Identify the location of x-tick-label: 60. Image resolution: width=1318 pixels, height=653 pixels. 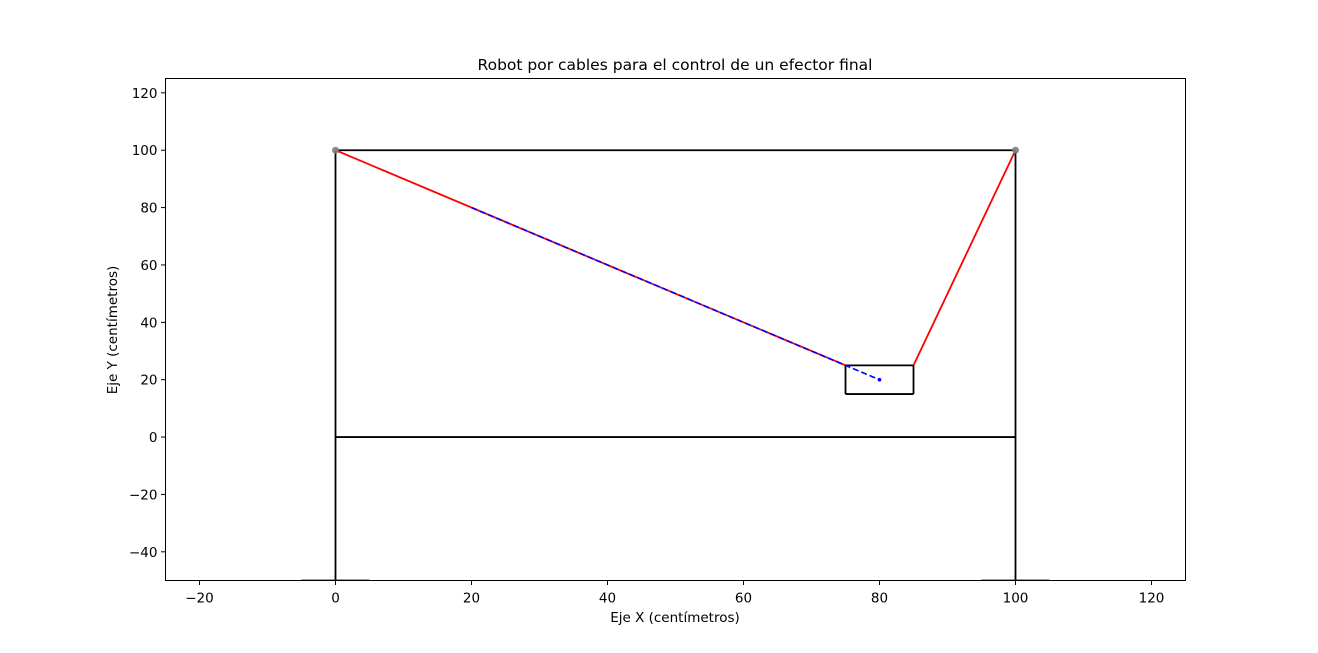
(743, 599).